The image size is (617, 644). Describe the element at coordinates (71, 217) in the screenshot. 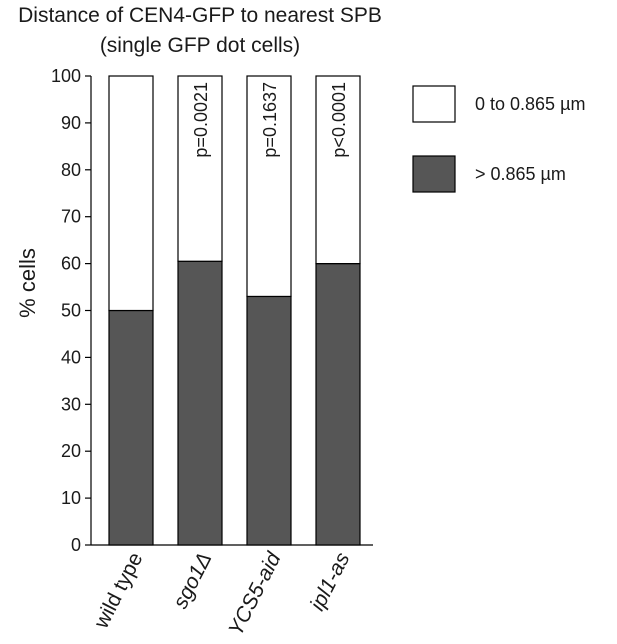

I see `y-tick-label: 70` at that location.